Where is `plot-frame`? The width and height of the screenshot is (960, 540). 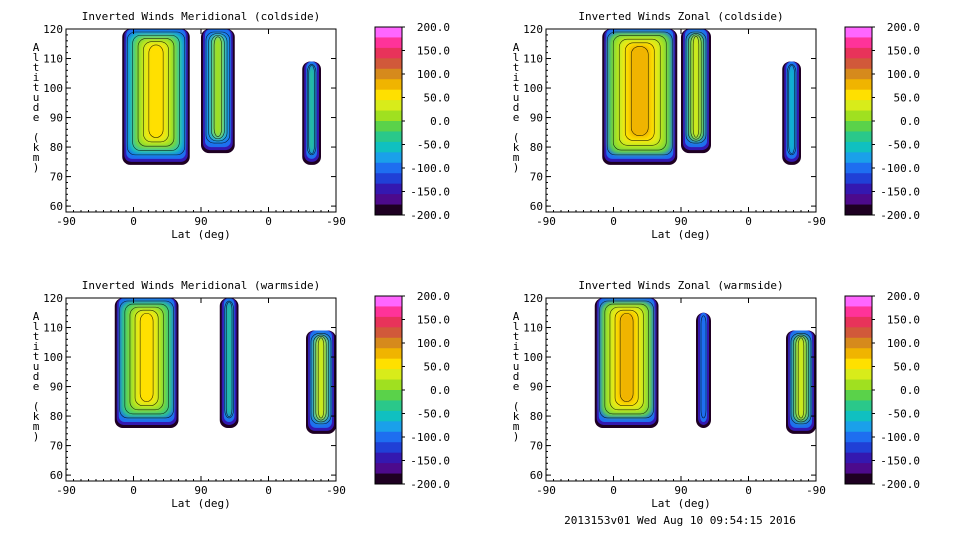 plot-frame is located at coordinates (201, 389).